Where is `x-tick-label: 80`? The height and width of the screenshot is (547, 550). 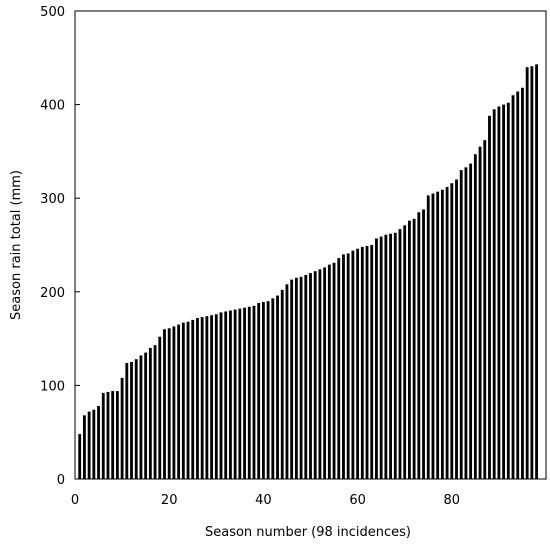 x-tick-label: 80 is located at coordinates (452, 500).